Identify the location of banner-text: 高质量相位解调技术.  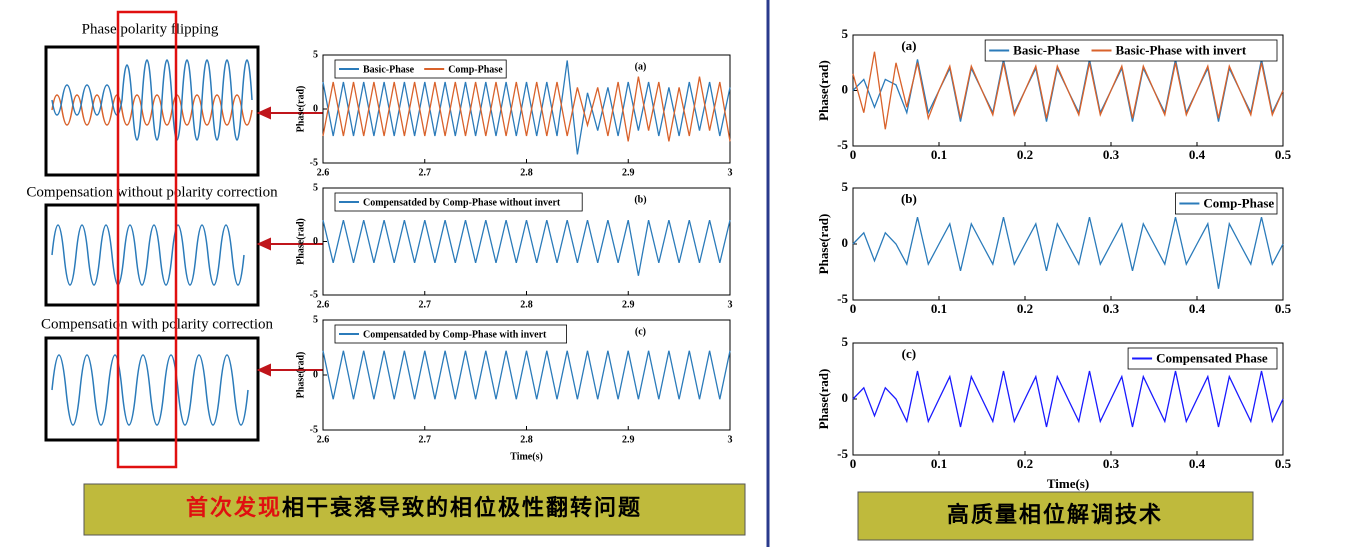
(1055, 514).